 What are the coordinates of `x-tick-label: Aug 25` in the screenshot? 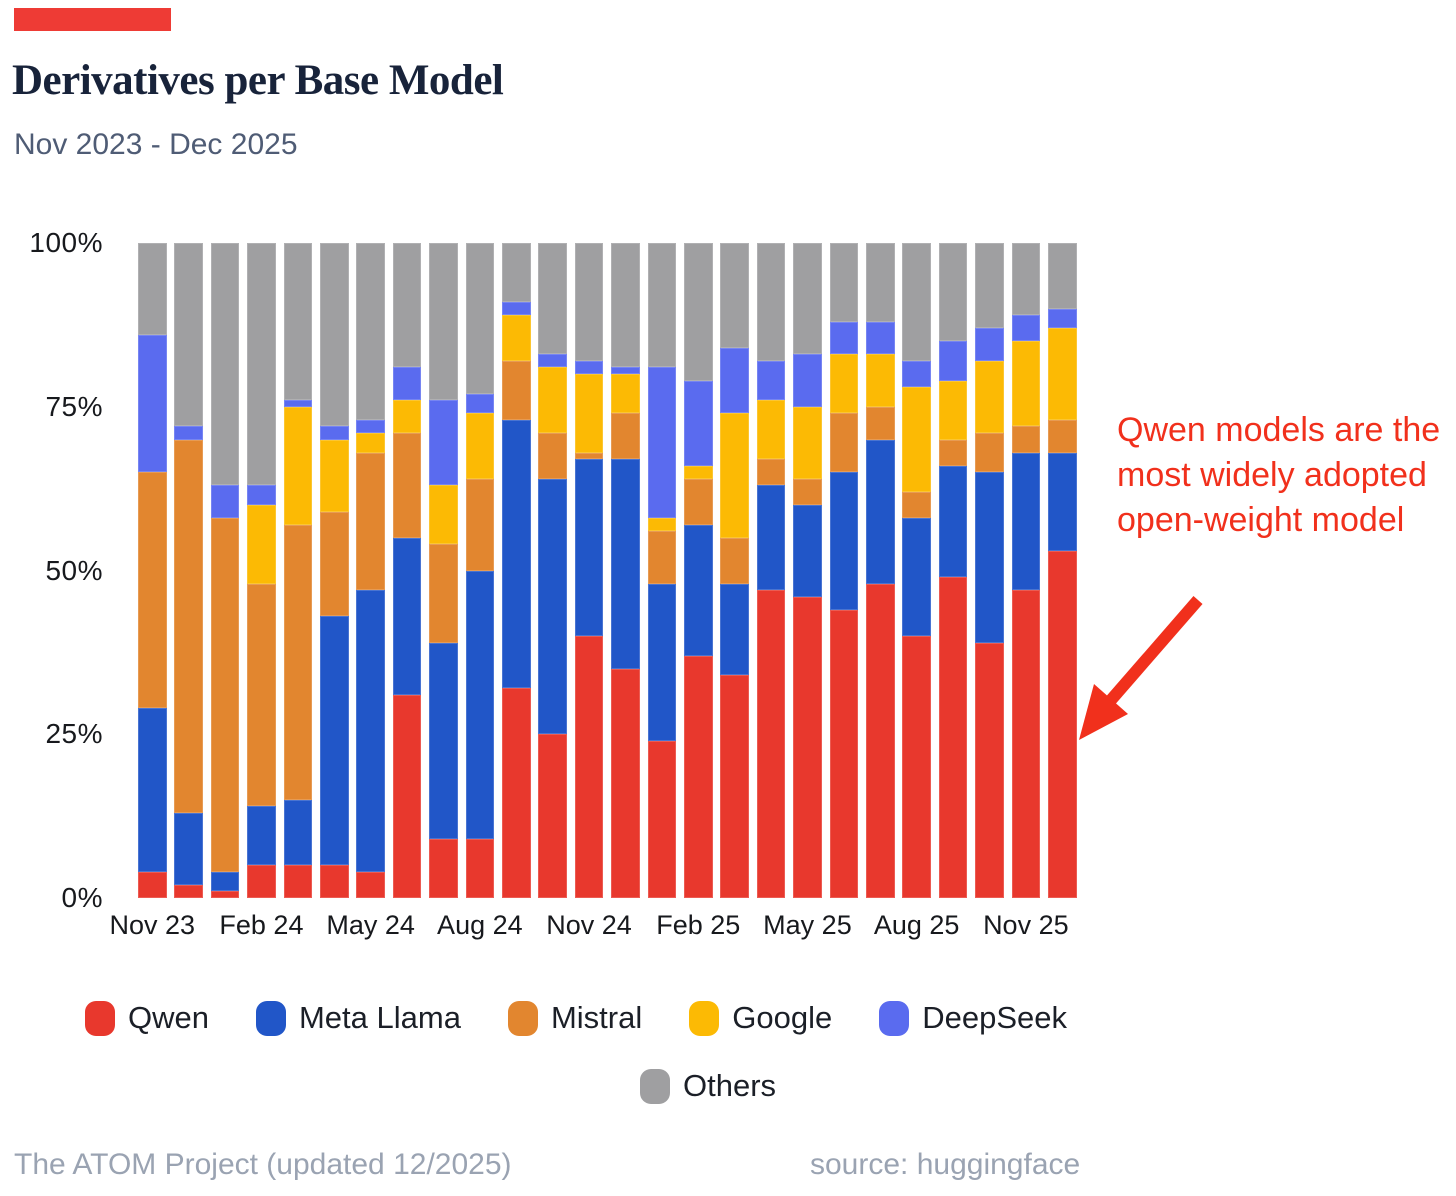 It's located at (916, 925).